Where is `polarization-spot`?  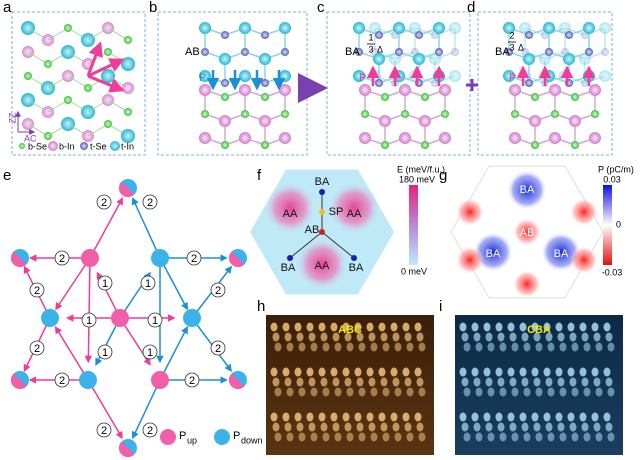
polarization-spot is located at coordinates (584, 260).